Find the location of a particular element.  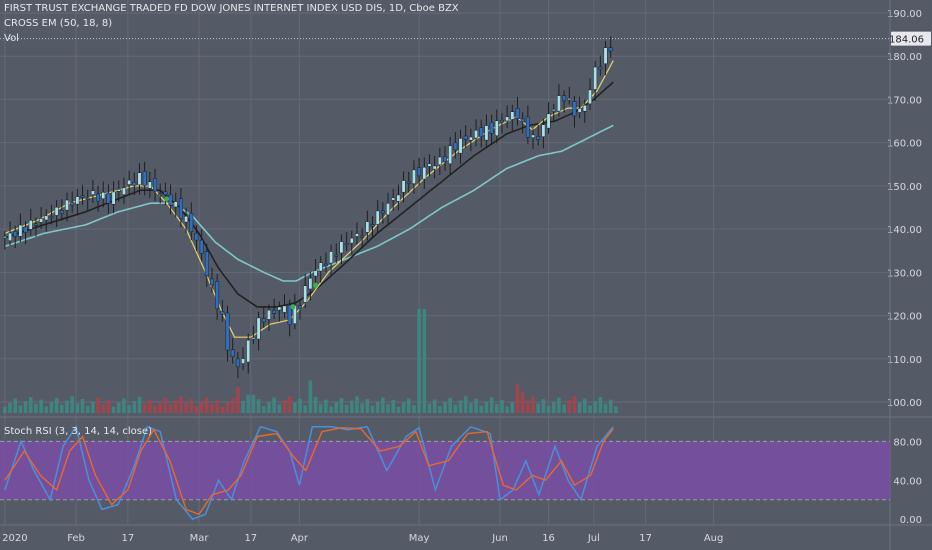

cross-signal-marker is located at coordinates (316, 285).